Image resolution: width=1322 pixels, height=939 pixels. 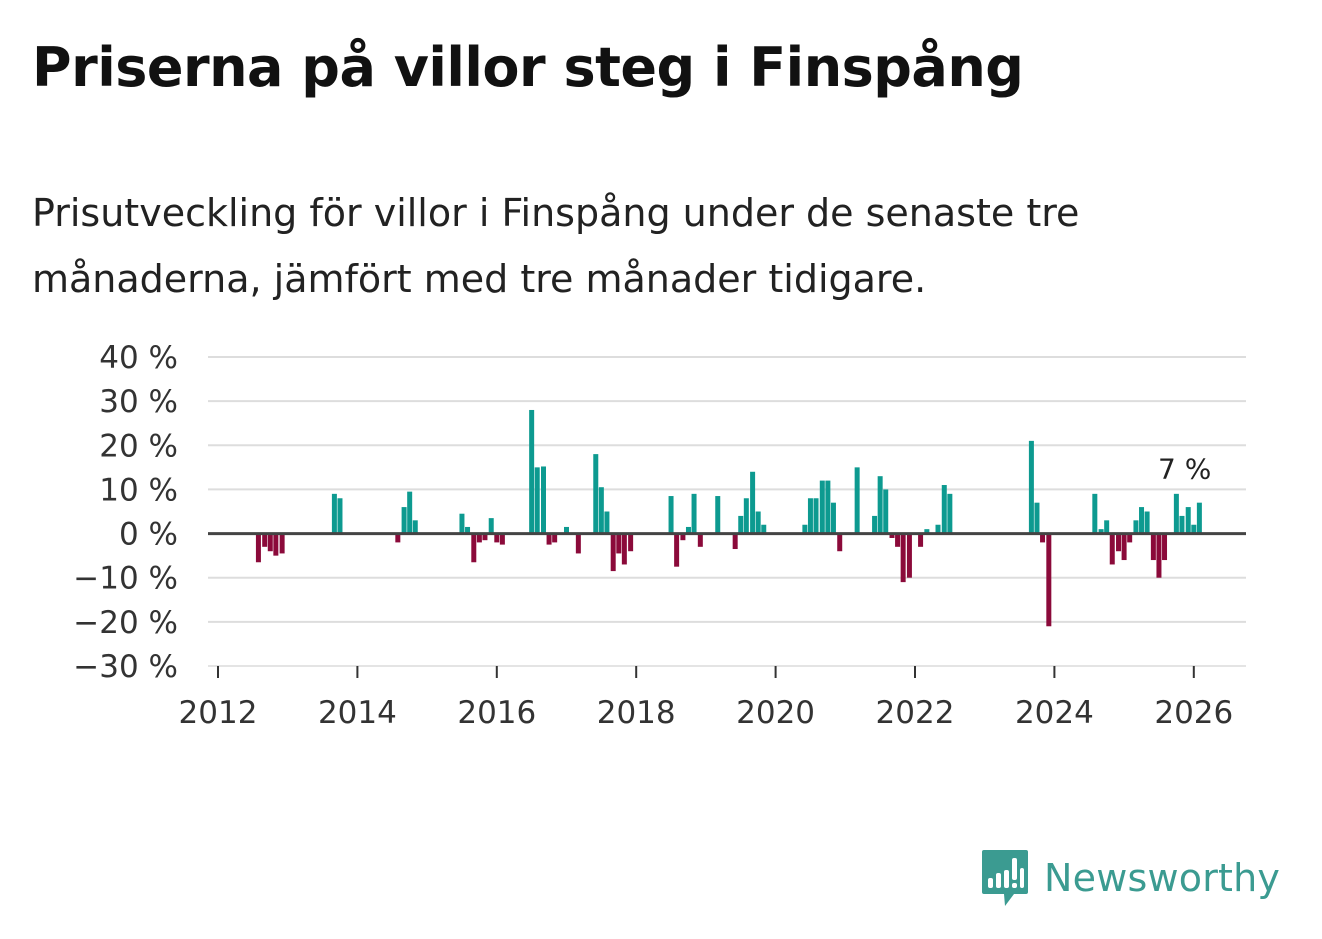 What do you see at coordinates (138, 358) in the screenshot?
I see `y-tick-label: 40 %` at bounding box center [138, 358].